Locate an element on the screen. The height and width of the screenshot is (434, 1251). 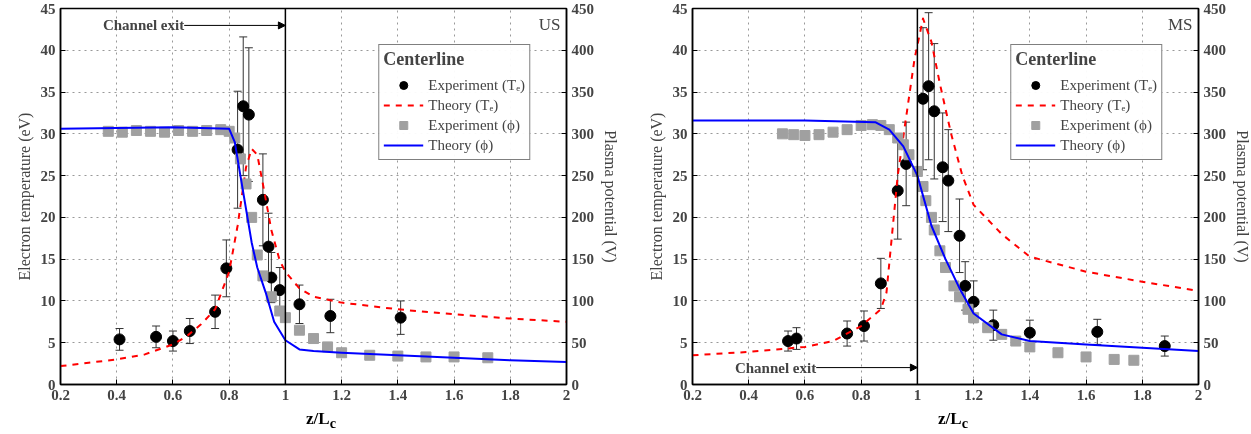
legend-label: Experiment (ϕ) is located at coordinates (474, 125).